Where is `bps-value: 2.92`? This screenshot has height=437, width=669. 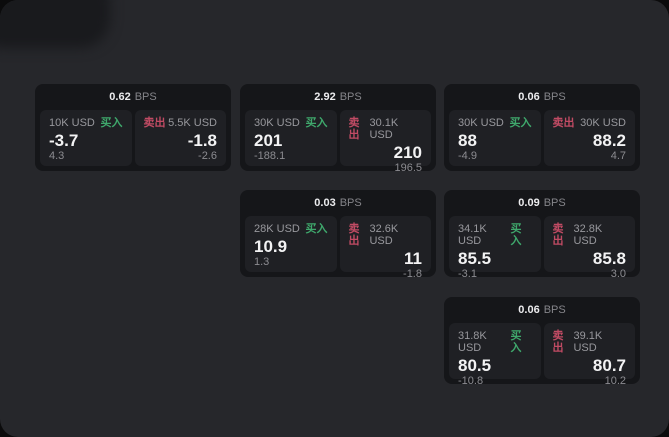 bps-value: 2.92 is located at coordinates (325, 97).